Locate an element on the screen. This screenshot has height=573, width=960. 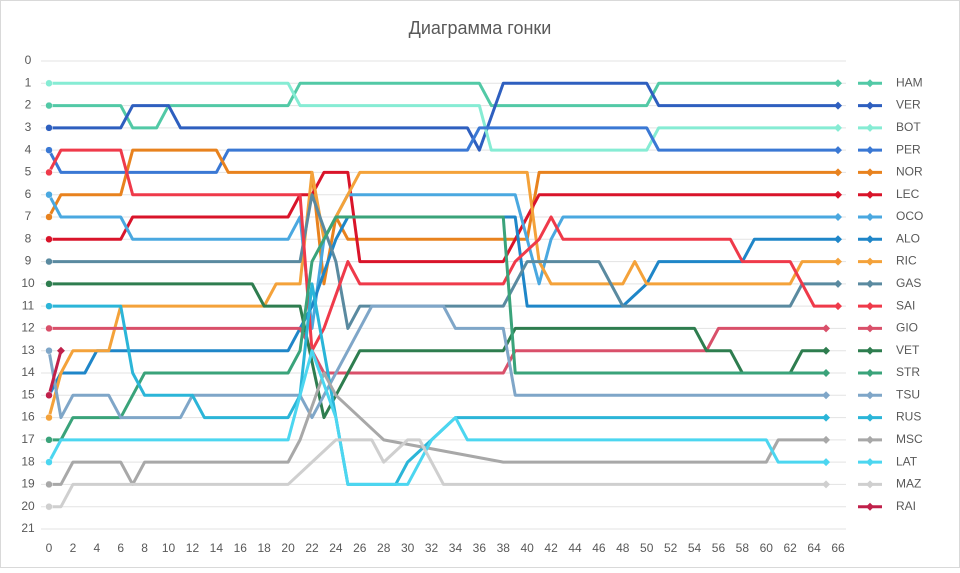
legend-label: PER is located at coordinates (908, 149).